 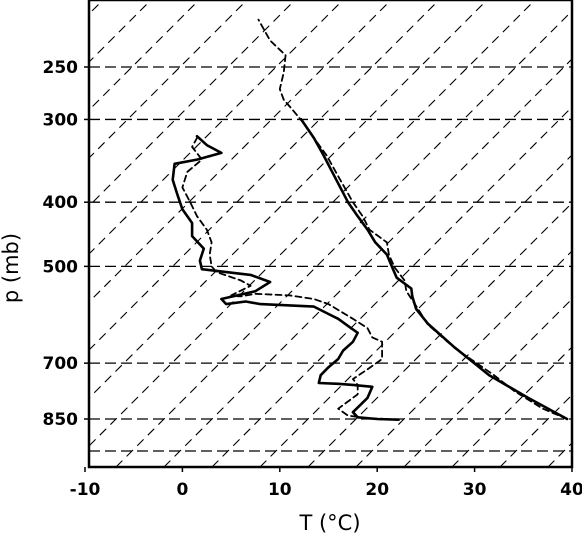 What do you see at coordinates (85, 490) in the screenshot?
I see `x-tick-label: -10` at bounding box center [85, 490].